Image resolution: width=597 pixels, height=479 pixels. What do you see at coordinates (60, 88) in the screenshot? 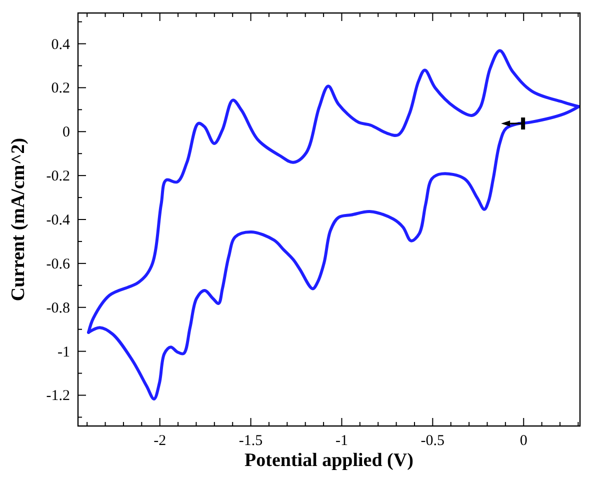
I see `y-tick-label: 0.2` at bounding box center [60, 88].